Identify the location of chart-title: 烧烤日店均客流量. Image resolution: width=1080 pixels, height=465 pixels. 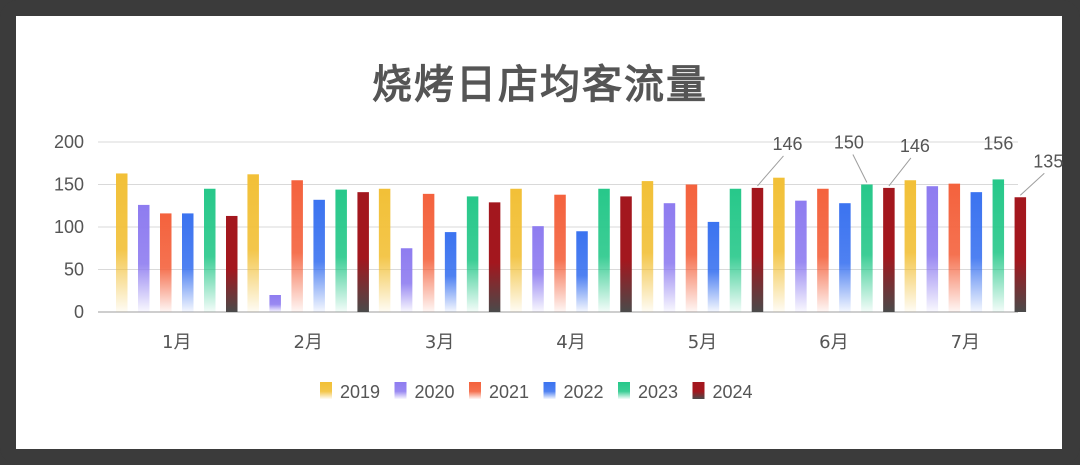
(540, 85).